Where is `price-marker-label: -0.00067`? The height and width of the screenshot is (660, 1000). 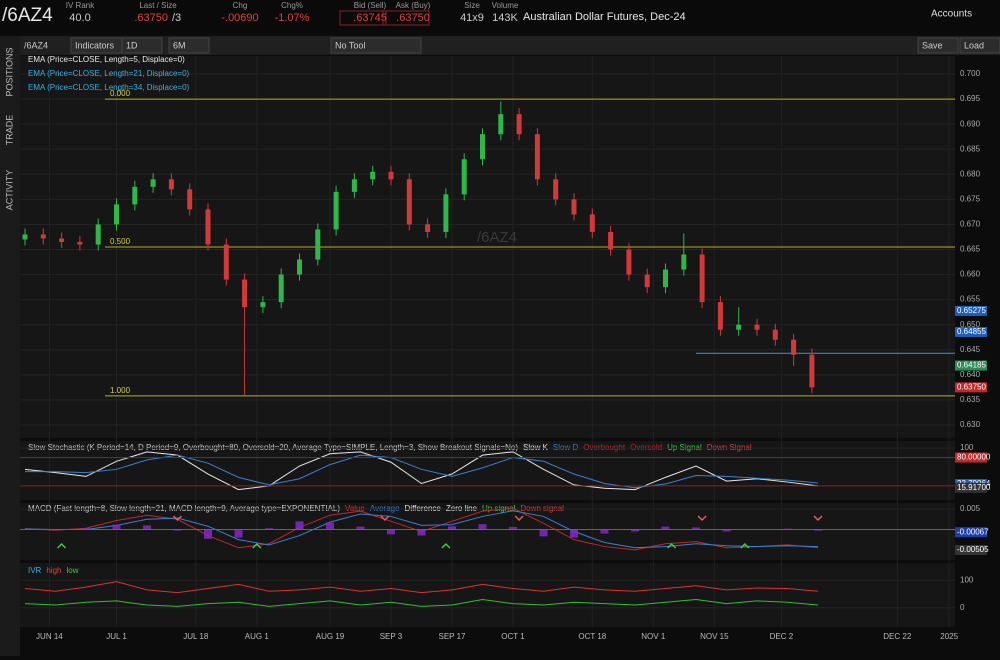
price-marker-label: -0.00067 is located at coordinates (973, 531).